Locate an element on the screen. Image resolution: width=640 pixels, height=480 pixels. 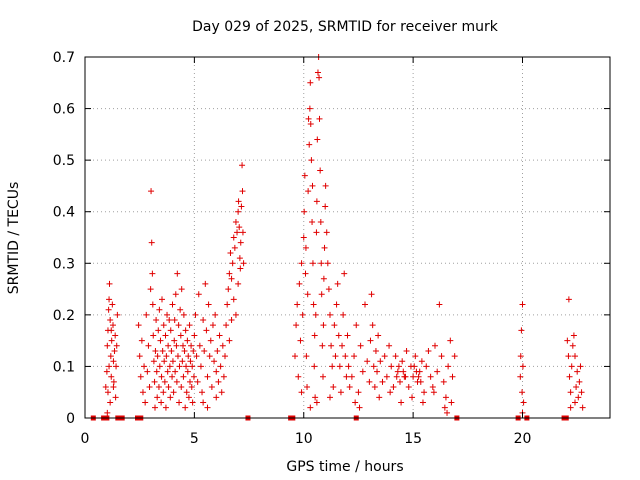
x-tick-label: 15 is located at coordinates (413, 439).